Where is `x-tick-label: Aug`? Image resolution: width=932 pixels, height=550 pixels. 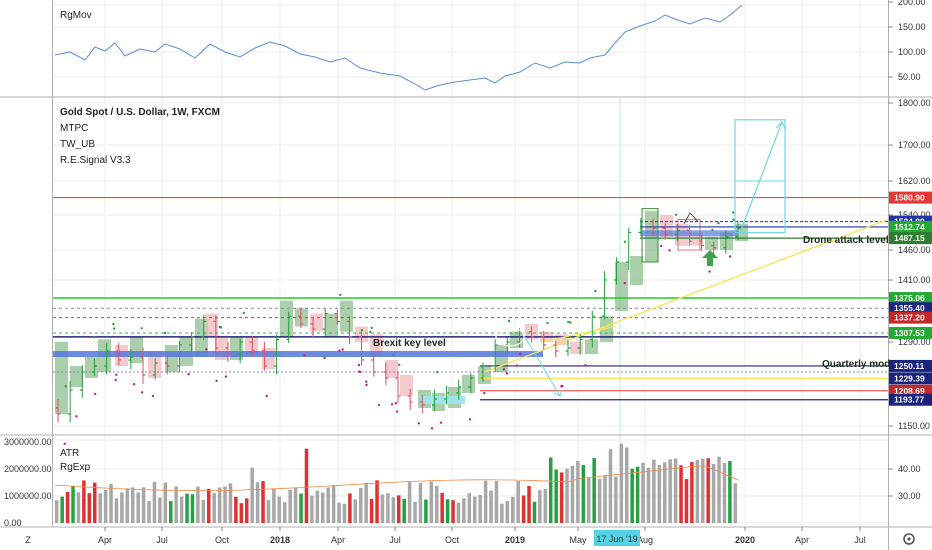
x-tick-label: Aug is located at coordinates (645, 540).